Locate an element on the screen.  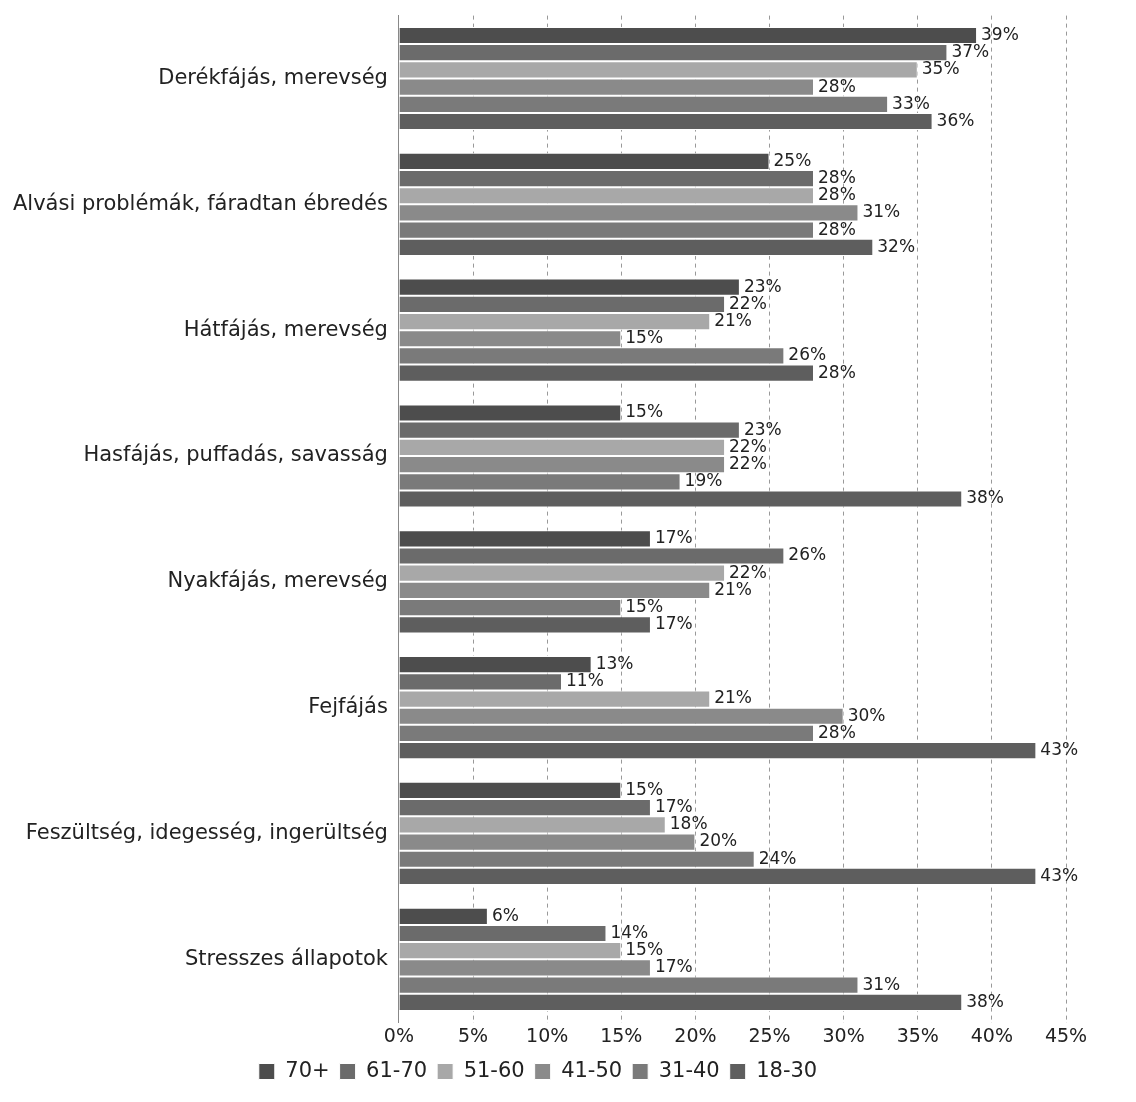
x-tick-label: 20% is located at coordinates (695, 1034).